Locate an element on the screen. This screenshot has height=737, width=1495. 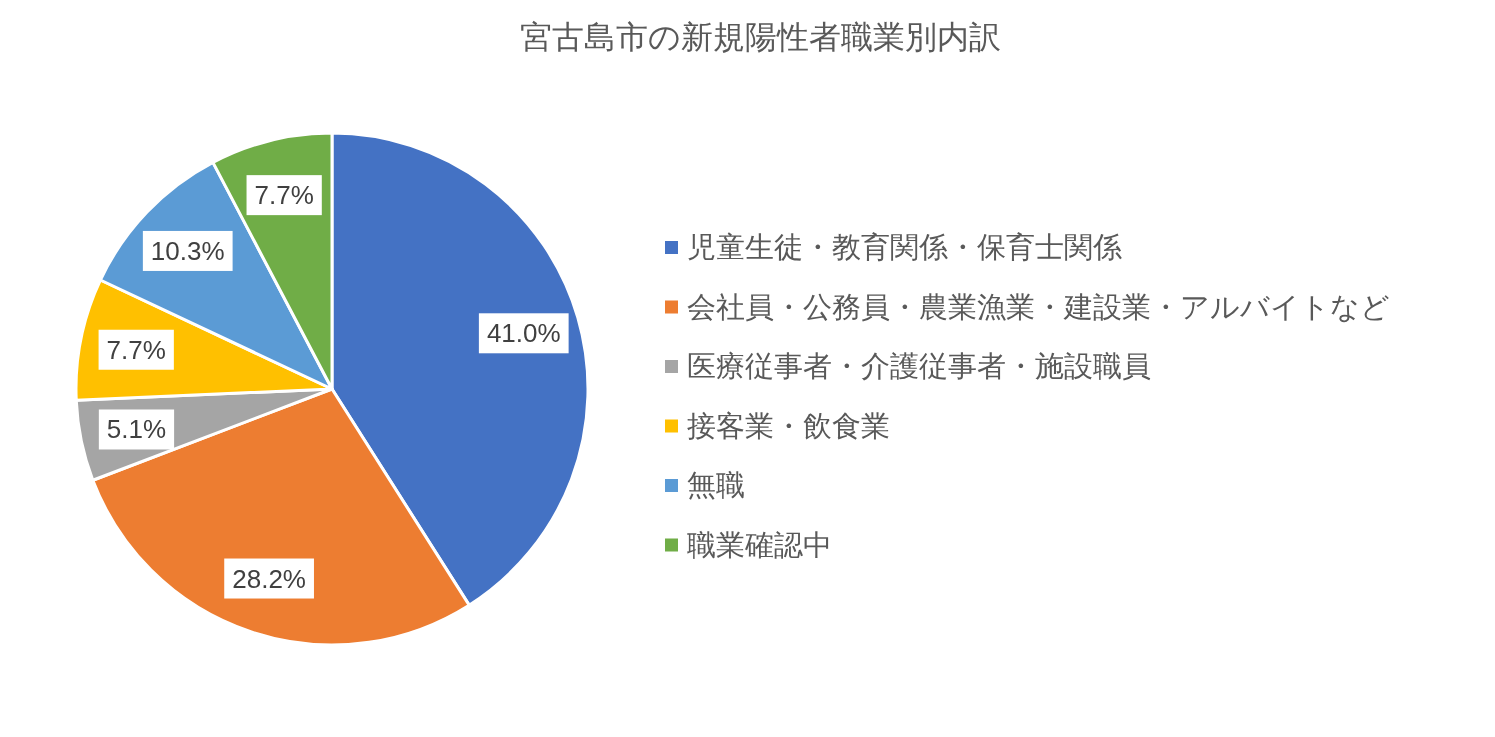
legend-label: 無職 is located at coordinates (716, 485).